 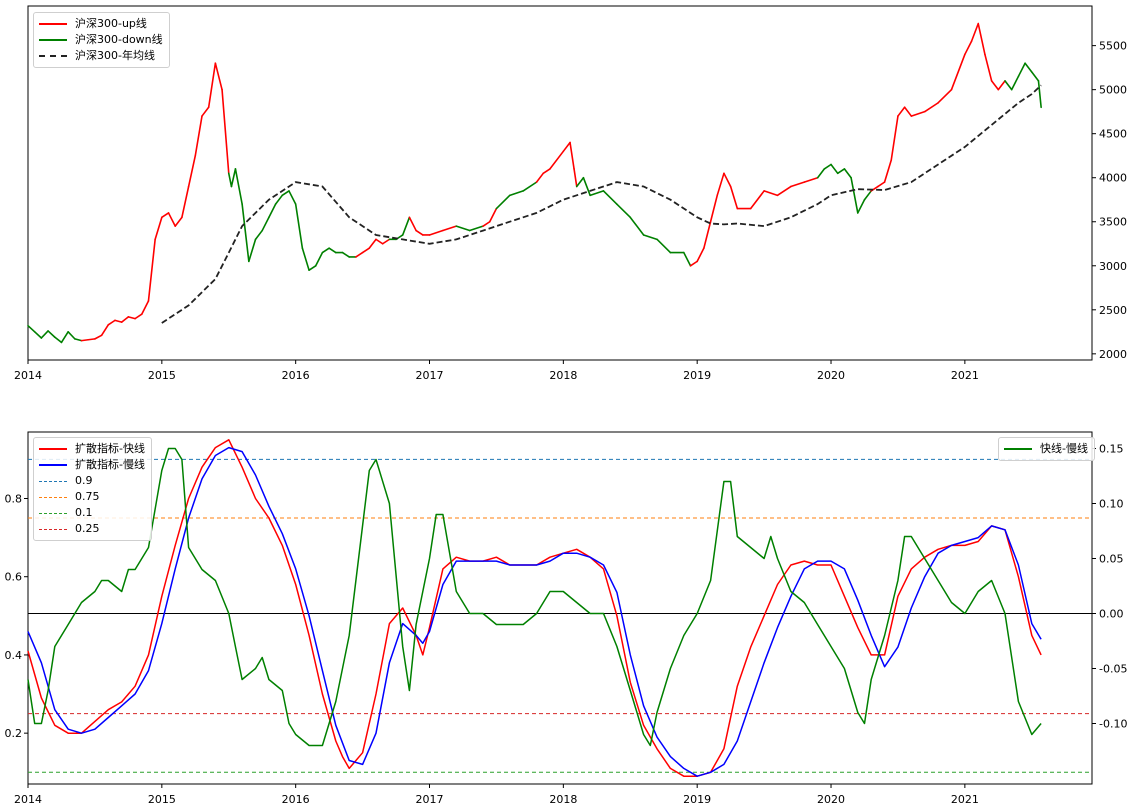 What do you see at coordinates (1113, 724) in the screenshot?
I see `bottom-right-ytick-label: -0.10` at bounding box center [1113, 724].